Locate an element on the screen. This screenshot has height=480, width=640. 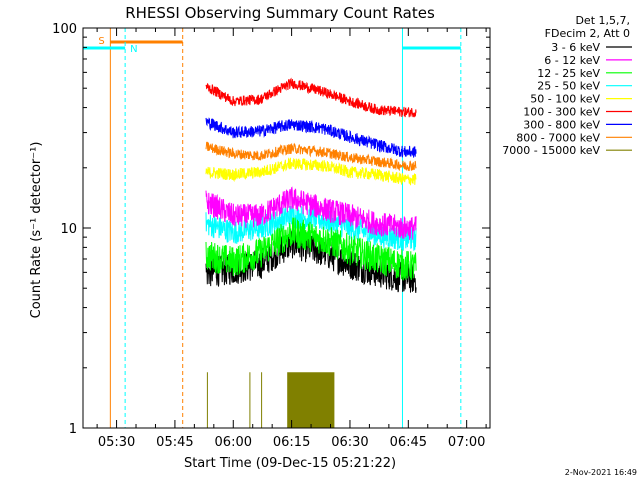
x-tick-label: 05:45 is located at coordinates (174, 442).